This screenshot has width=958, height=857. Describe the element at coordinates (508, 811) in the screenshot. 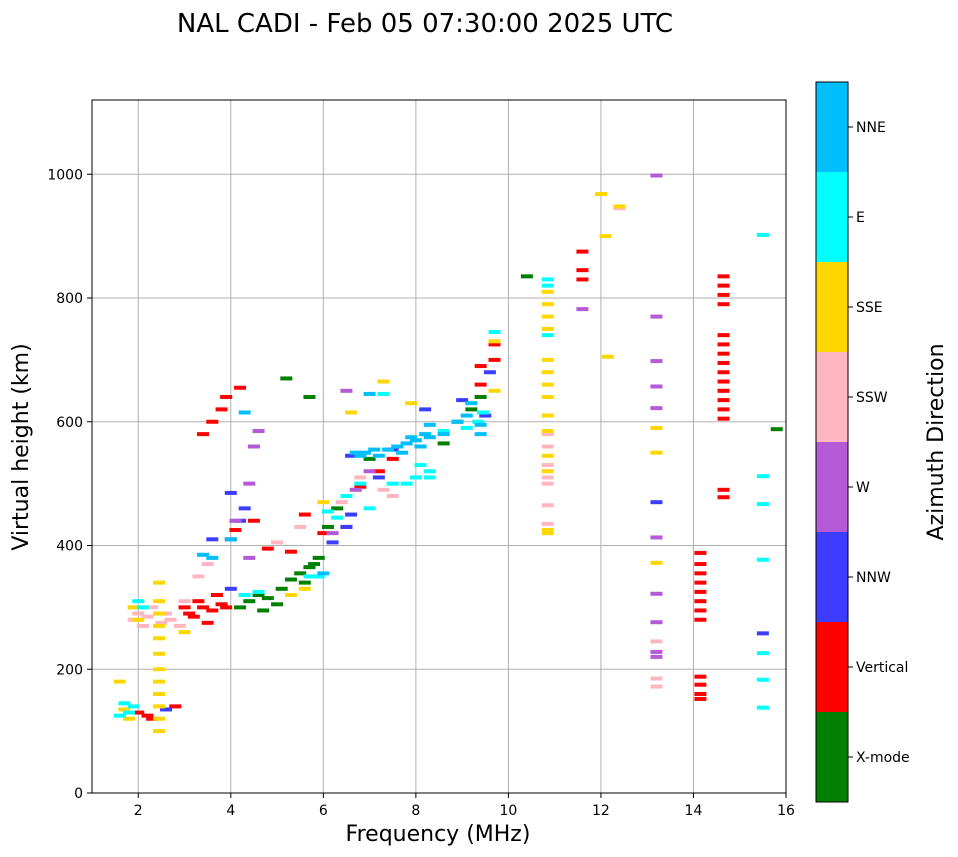

I see `x-tick-label: 10` at that location.